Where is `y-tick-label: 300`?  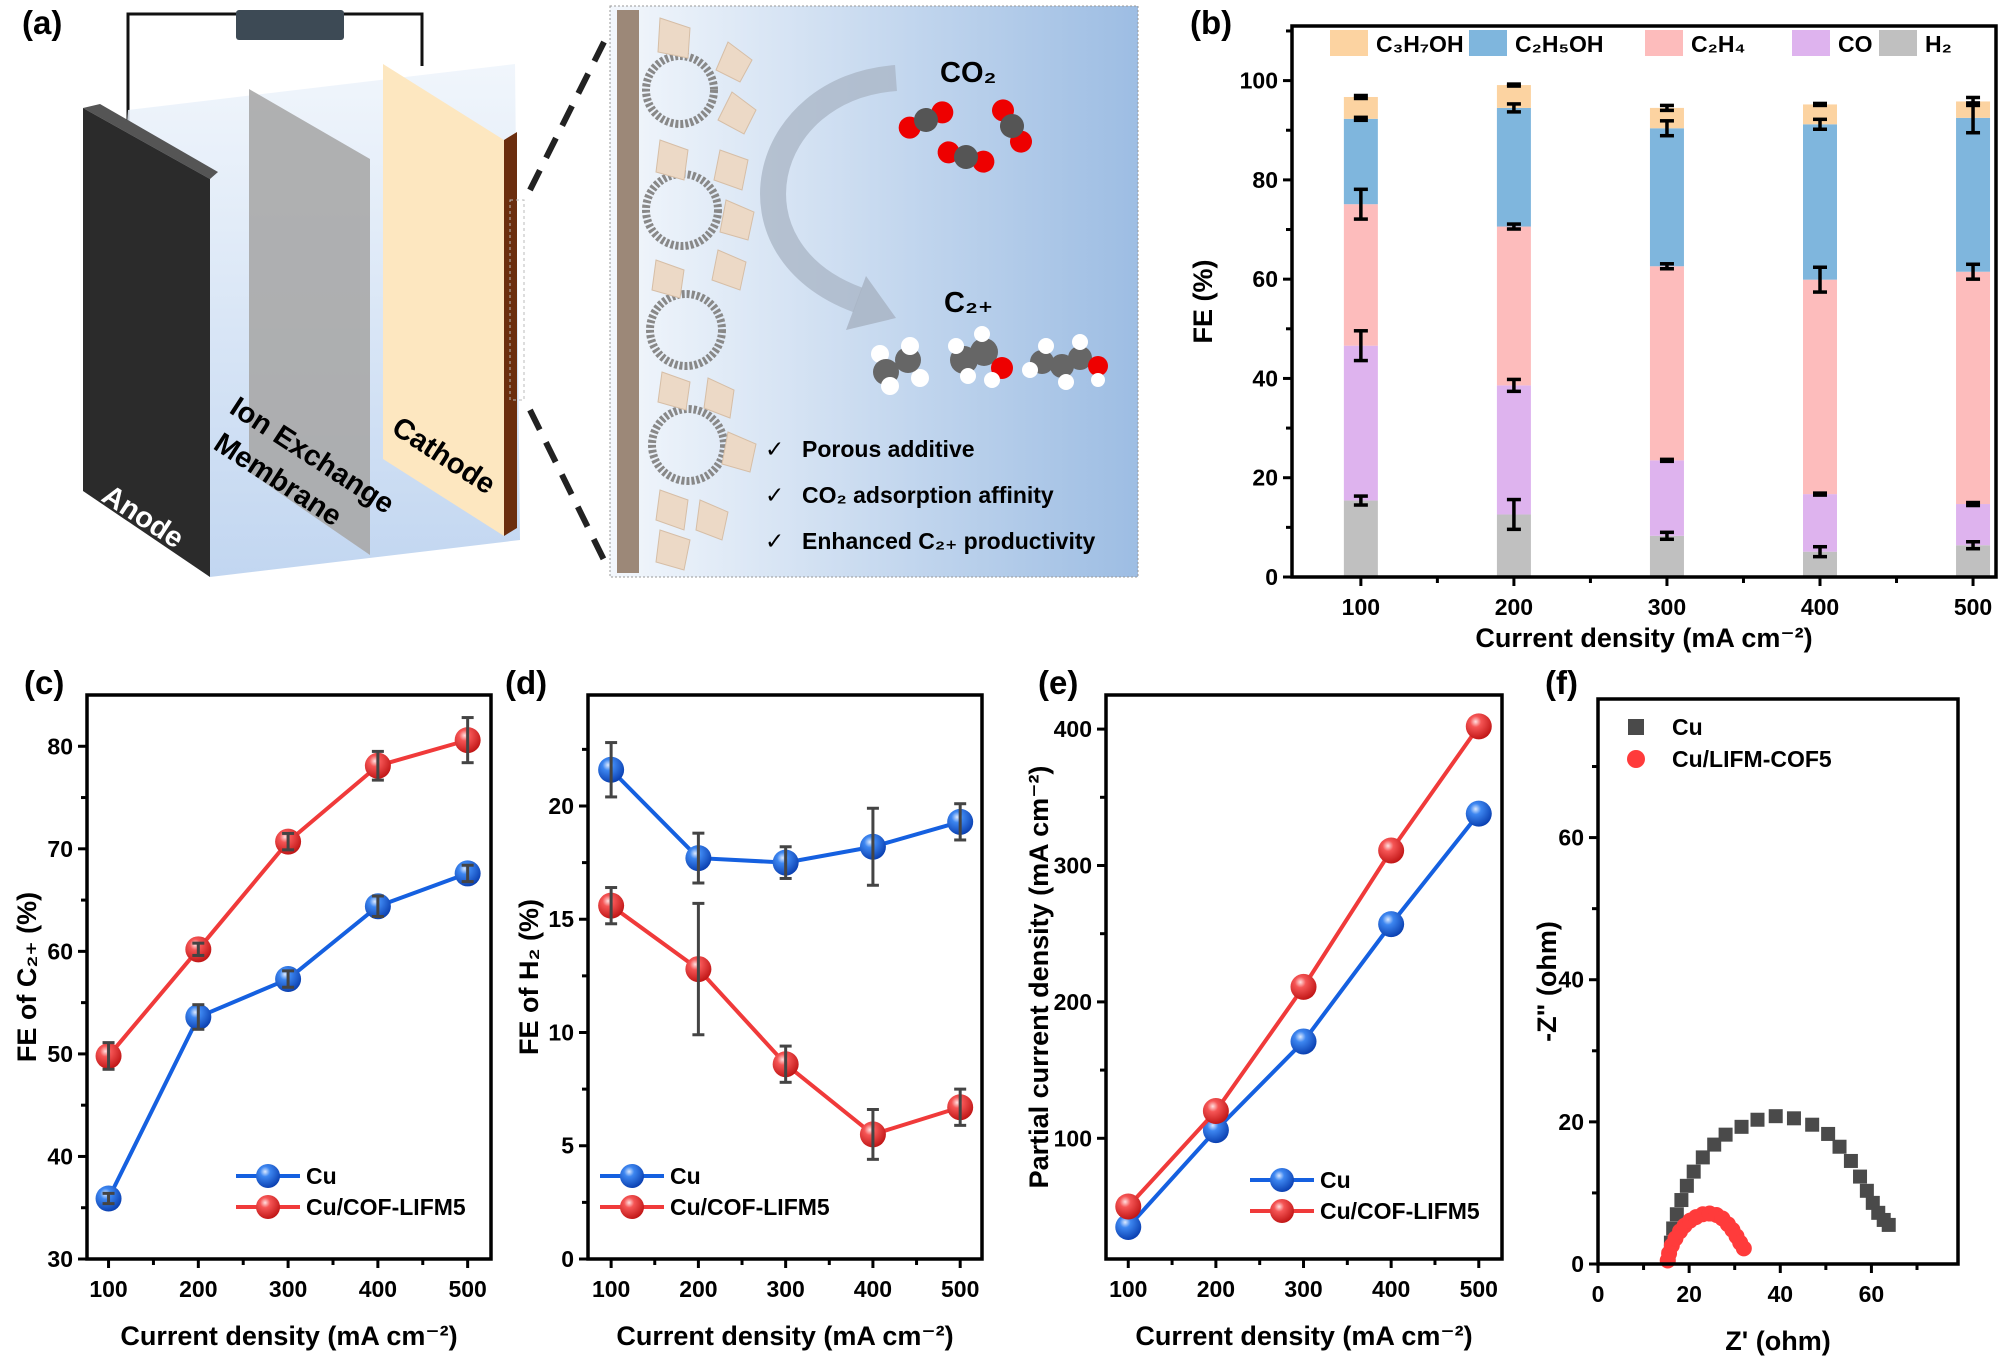 y-tick-label: 300 is located at coordinates (1073, 865).